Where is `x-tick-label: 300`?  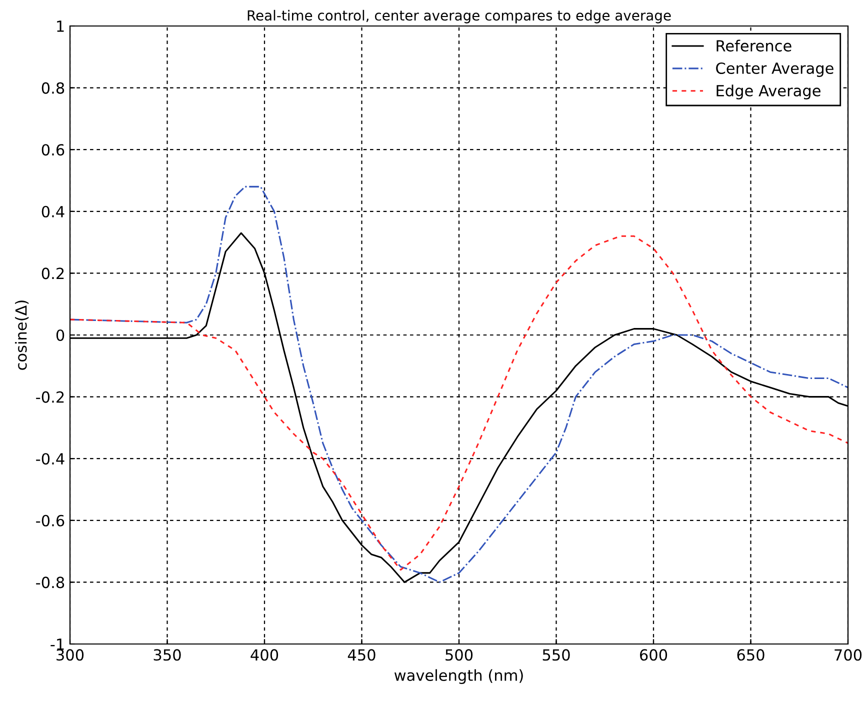 x-tick-label: 300 is located at coordinates (70, 655).